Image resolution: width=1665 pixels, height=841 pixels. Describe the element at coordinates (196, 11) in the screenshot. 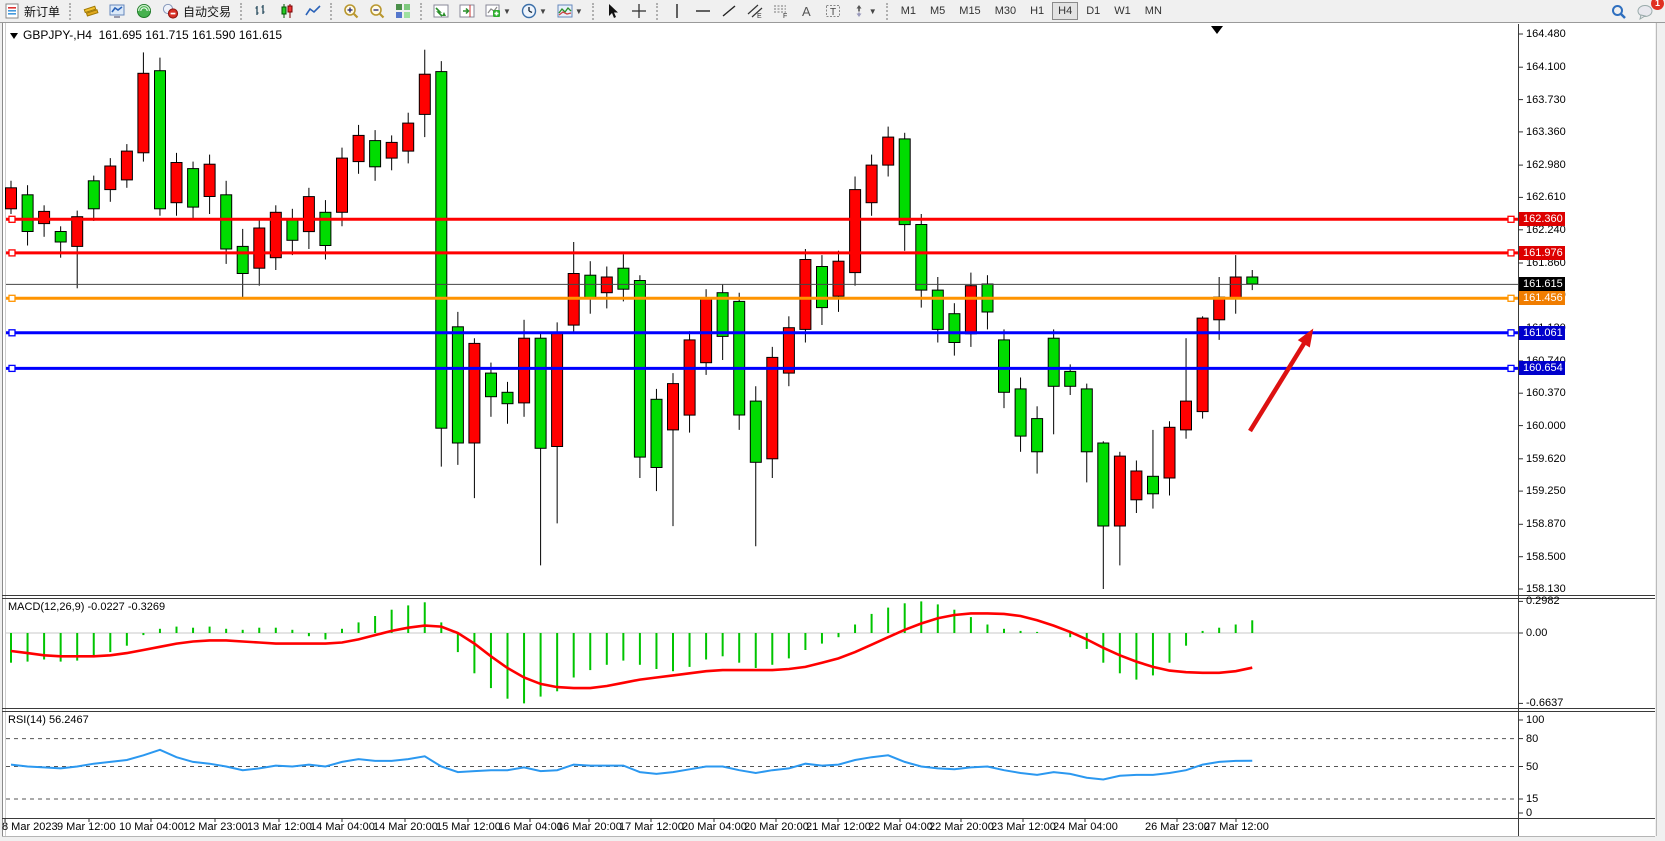

I see `autotrading-button: 自动交易` at that location.